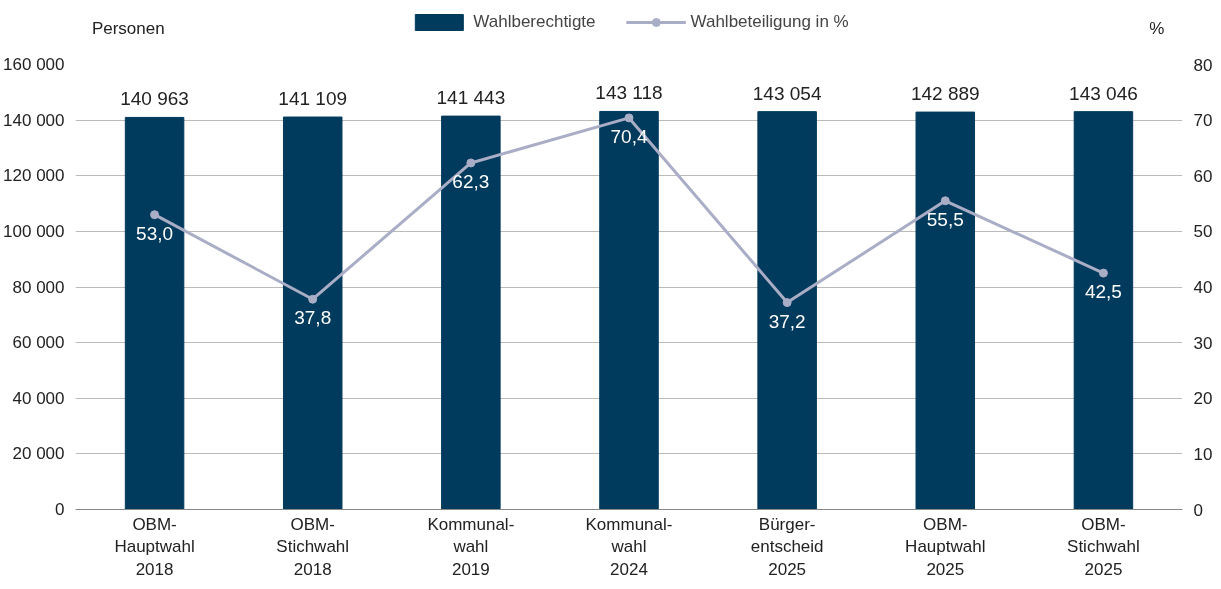 The width and height of the screenshot is (1221, 589). Describe the element at coordinates (1103, 547) in the screenshot. I see `x-tick-label: OBM- Stichwahl 2025` at that location.